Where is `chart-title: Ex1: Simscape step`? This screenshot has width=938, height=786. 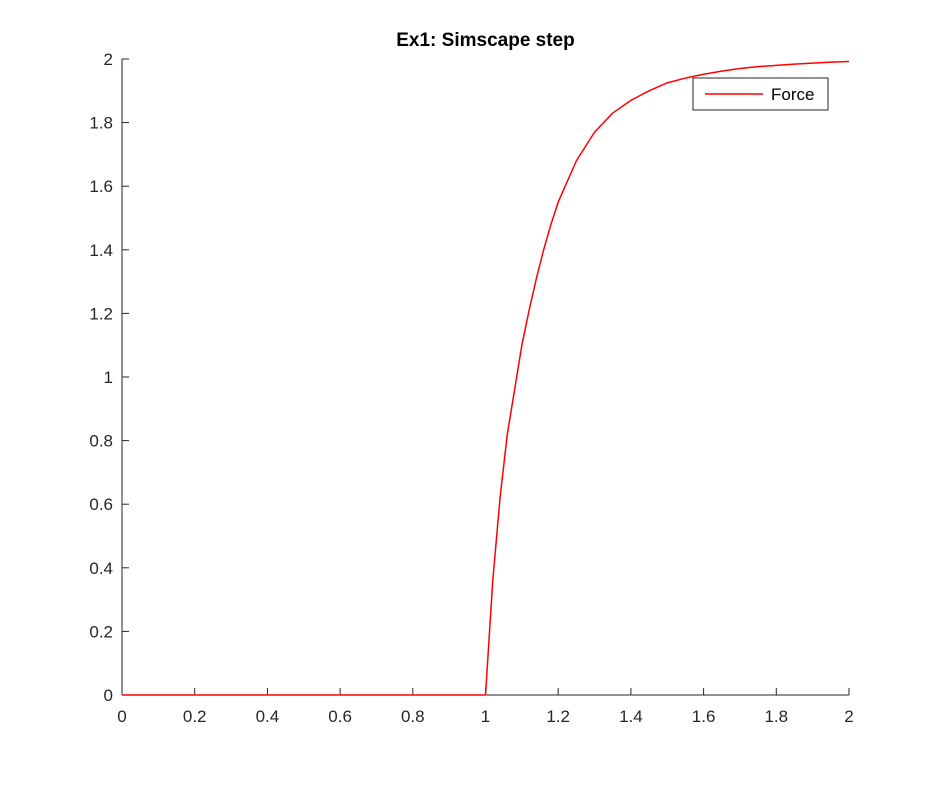 chart-title: Ex1: Simscape step is located at coordinates (485, 40).